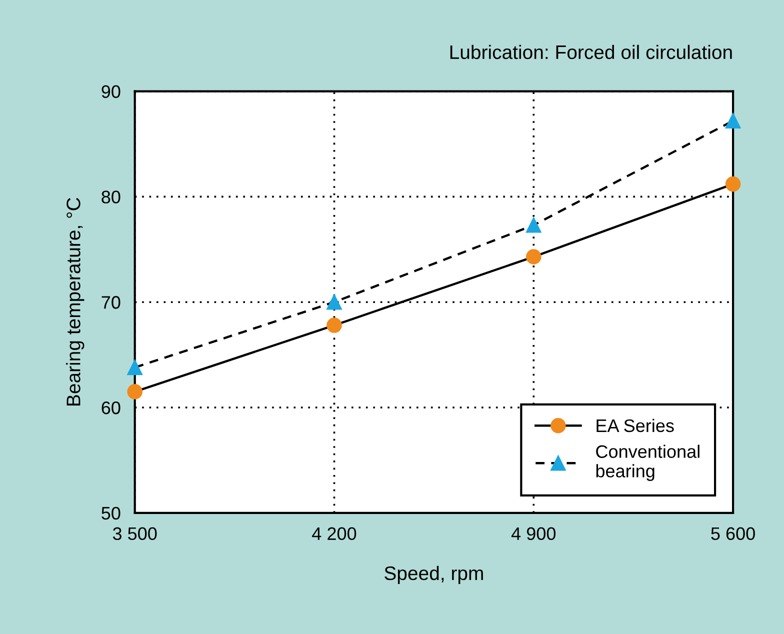 The width and height of the screenshot is (784, 634). I want to click on x-tick-label: 4 200, so click(334, 533).